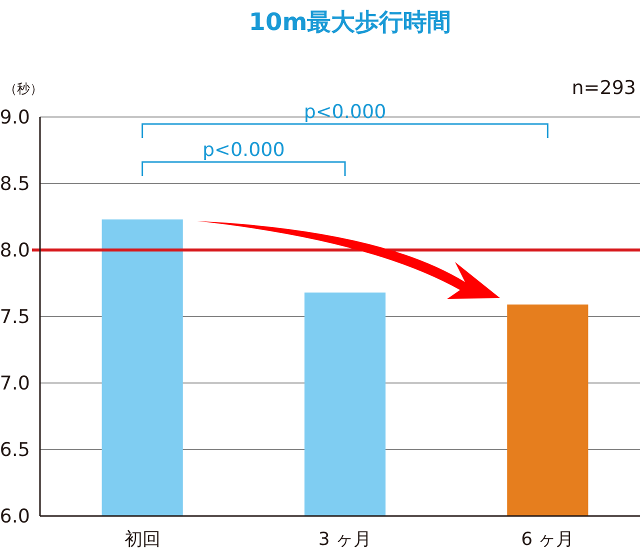 This screenshot has width=640, height=549. Describe the element at coordinates (15, 383) in the screenshot. I see `y-tick-label: 7.0` at that location.